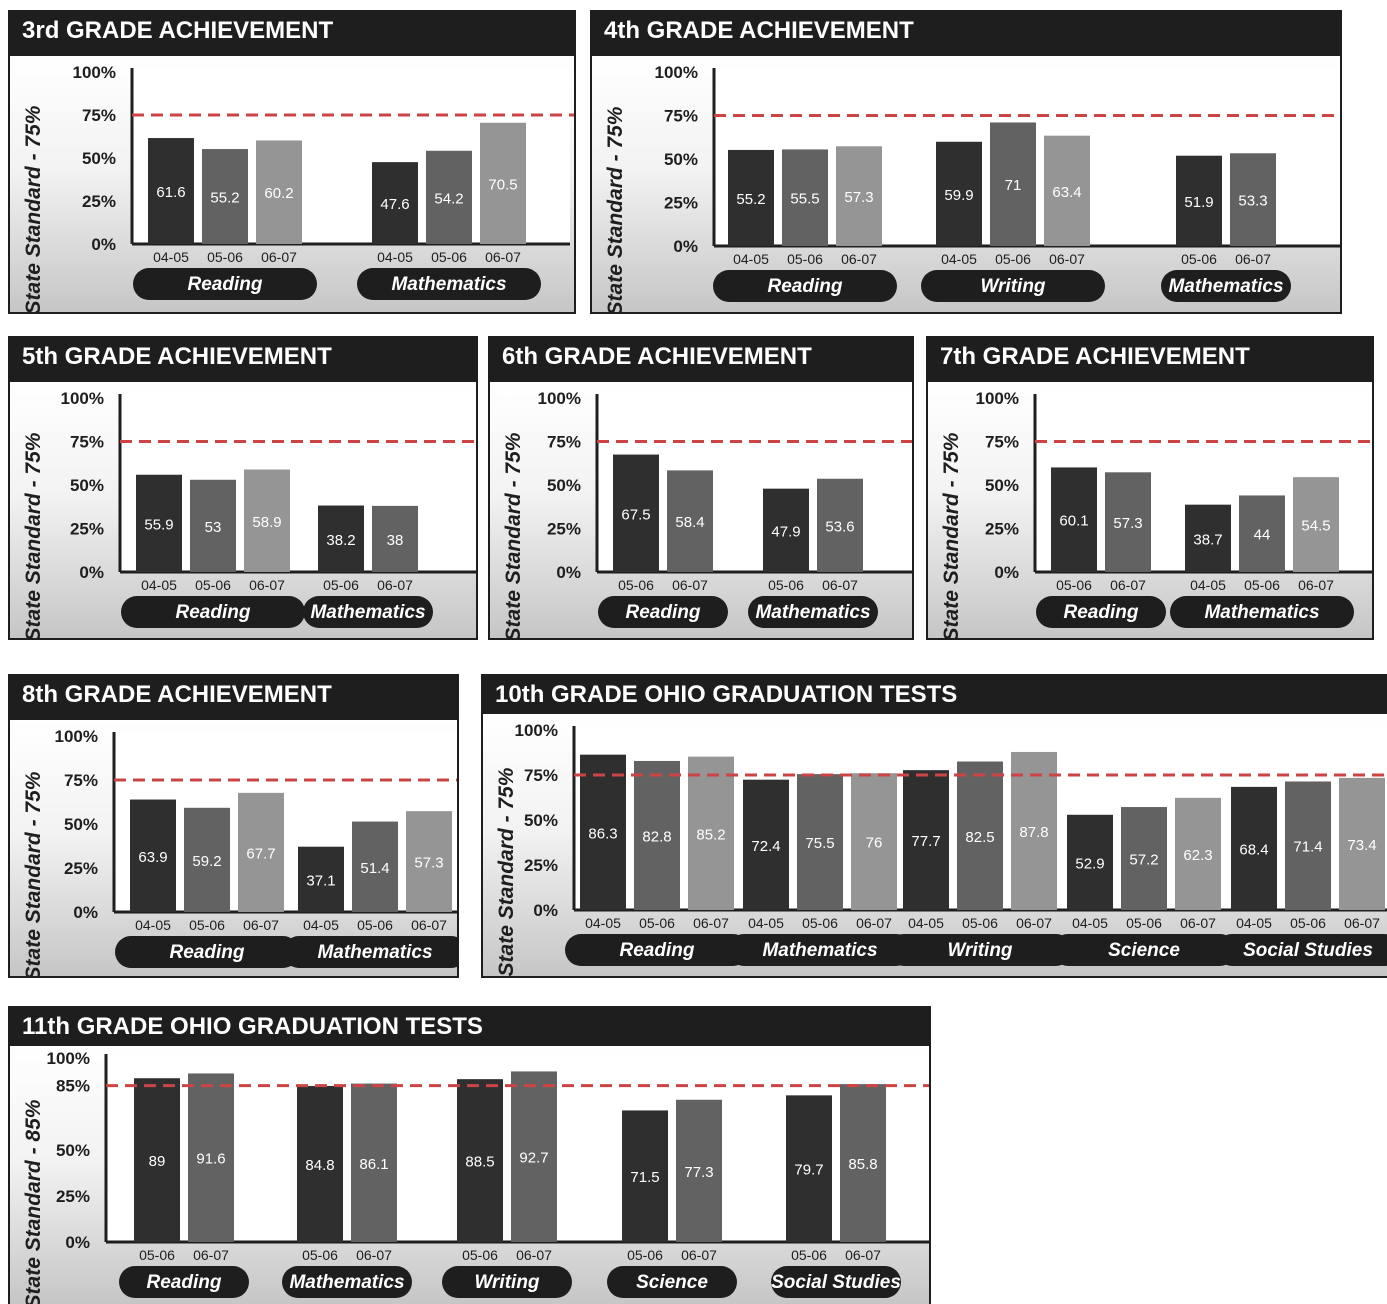 The height and width of the screenshot is (1304, 1387). Describe the element at coordinates (672, 1282) in the screenshot. I see `group-label: Science` at that location.